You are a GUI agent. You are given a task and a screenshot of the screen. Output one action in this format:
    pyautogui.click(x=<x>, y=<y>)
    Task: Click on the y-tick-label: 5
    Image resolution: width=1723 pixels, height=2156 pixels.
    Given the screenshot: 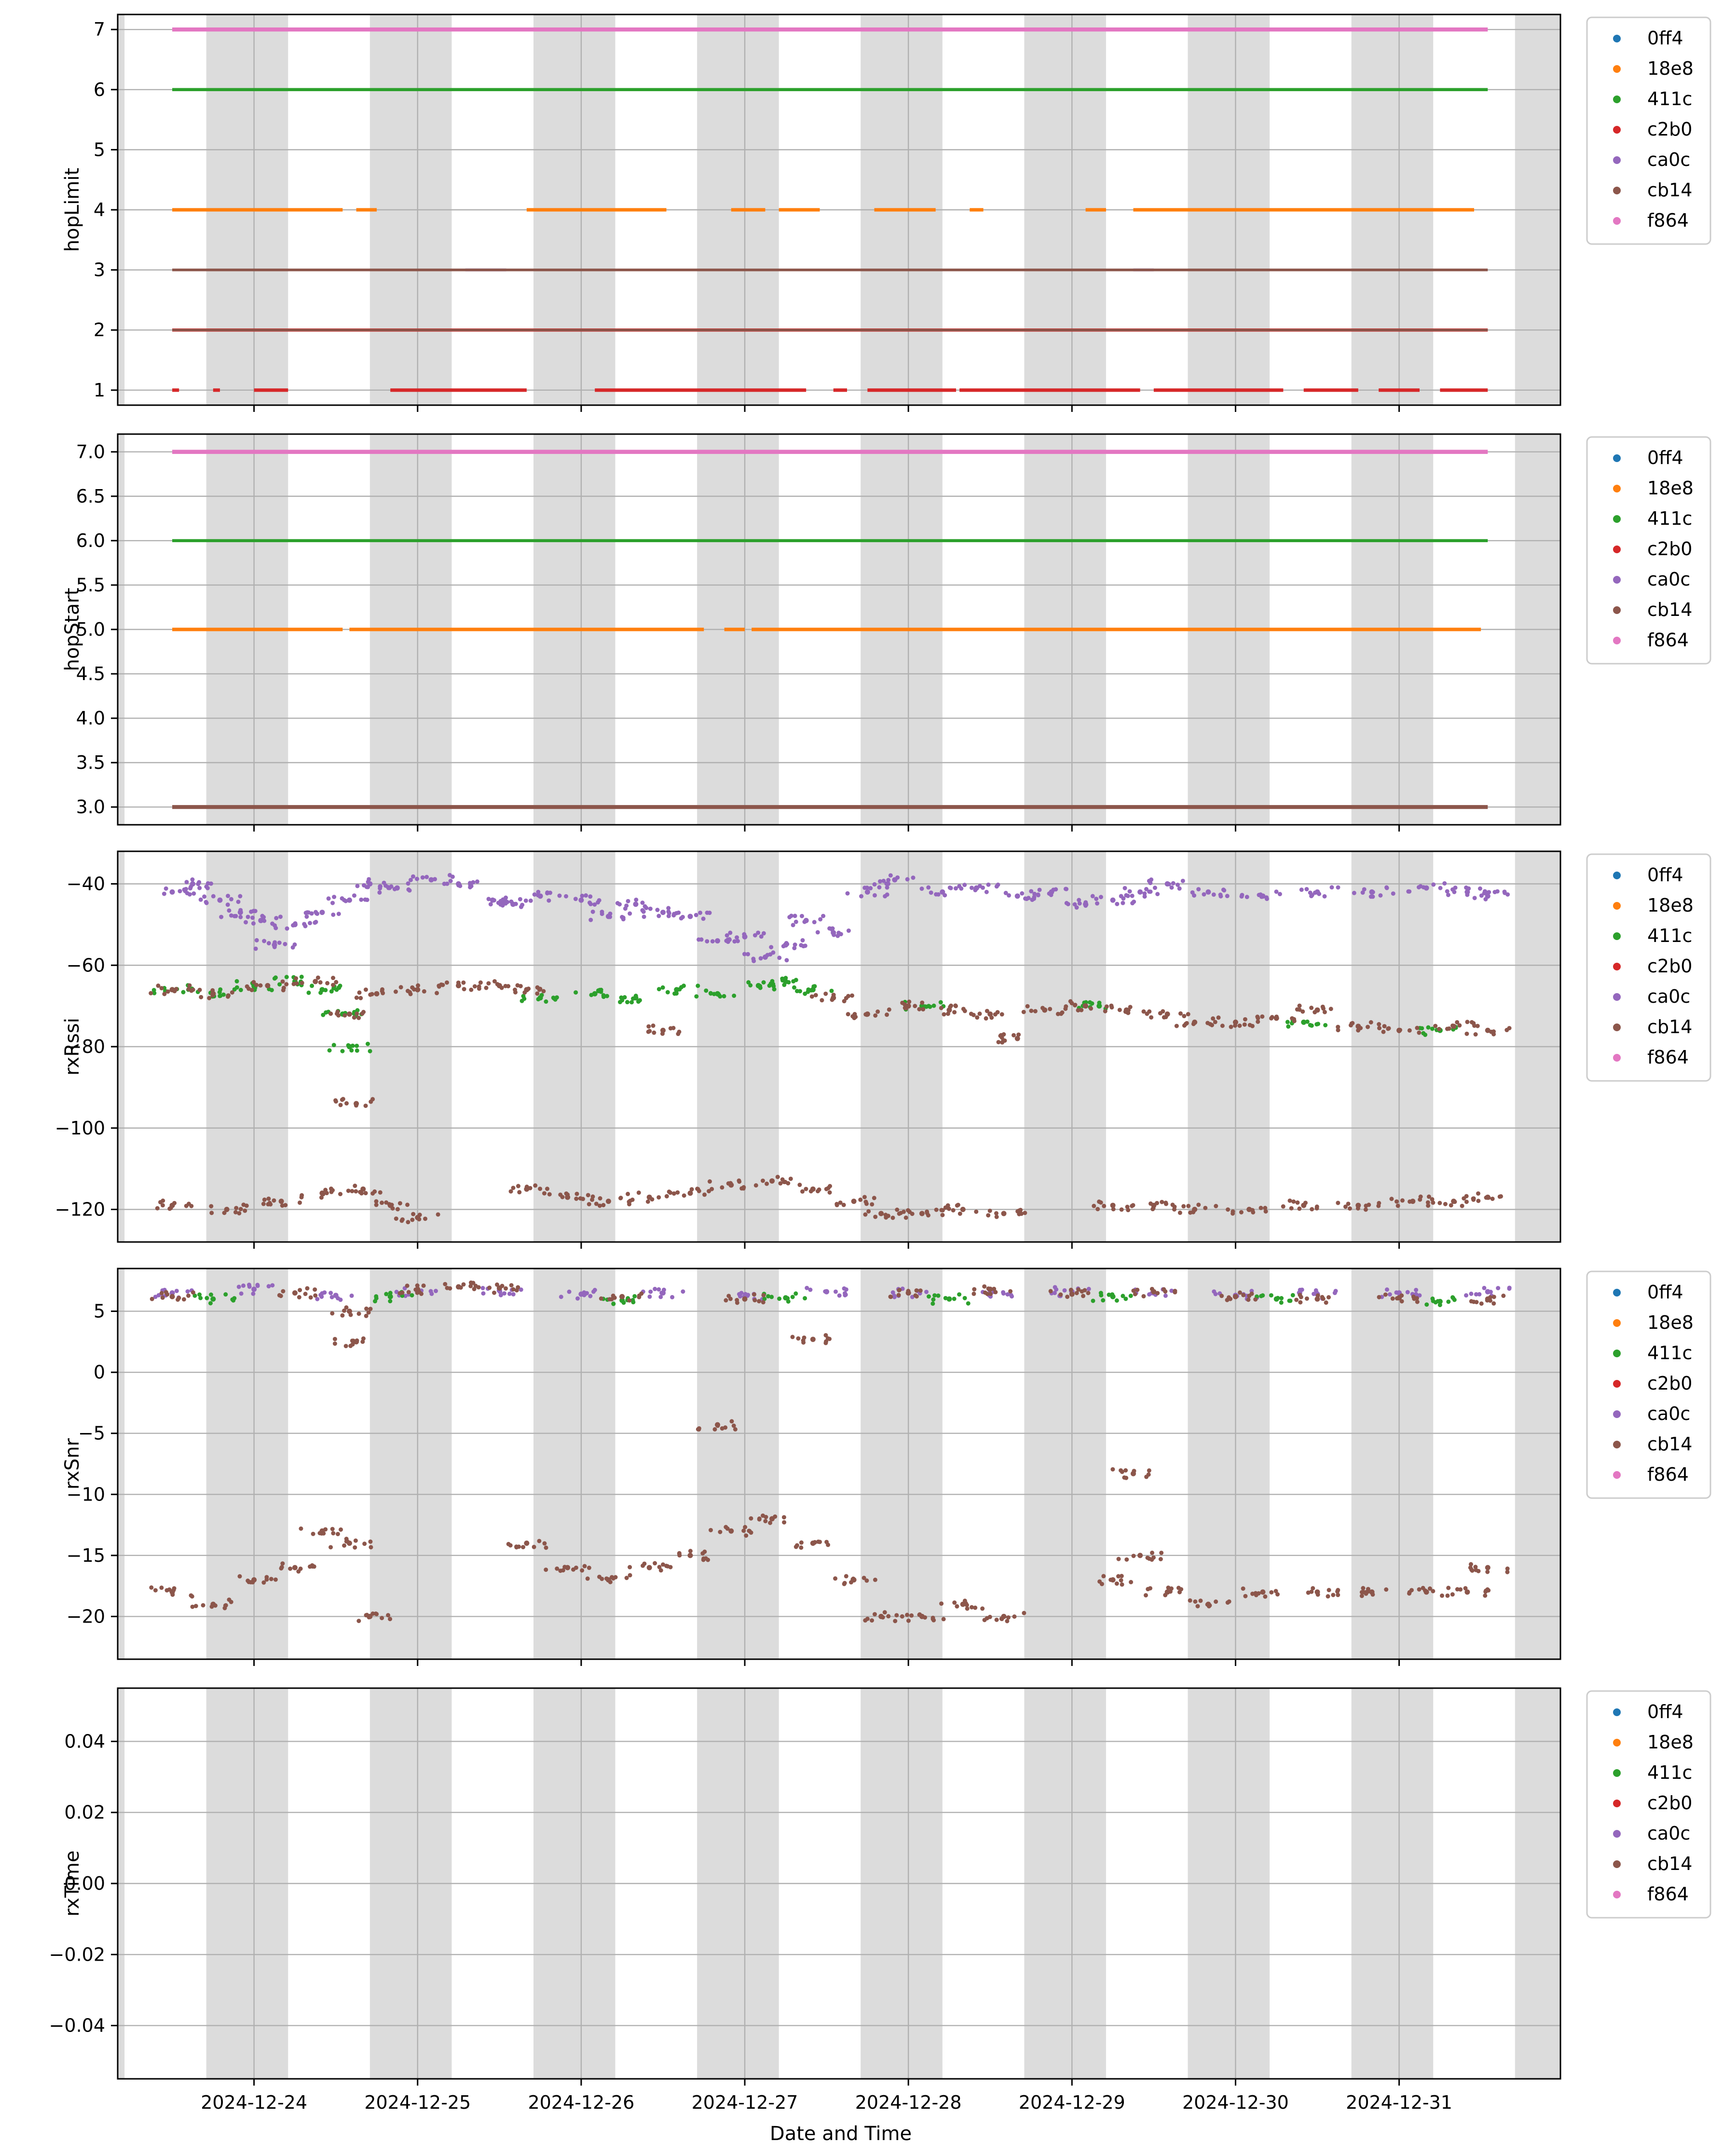 What is the action you would take?
    pyautogui.click(x=99, y=149)
    